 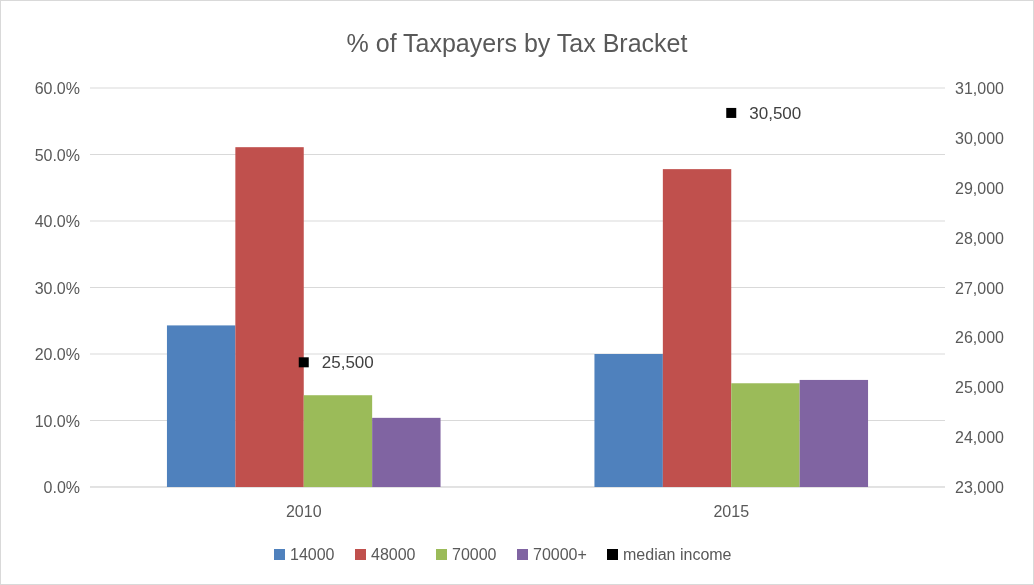 What do you see at coordinates (57, 288) in the screenshot?
I see `y-tick-label: 30.0%` at bounding box center [57, 288].